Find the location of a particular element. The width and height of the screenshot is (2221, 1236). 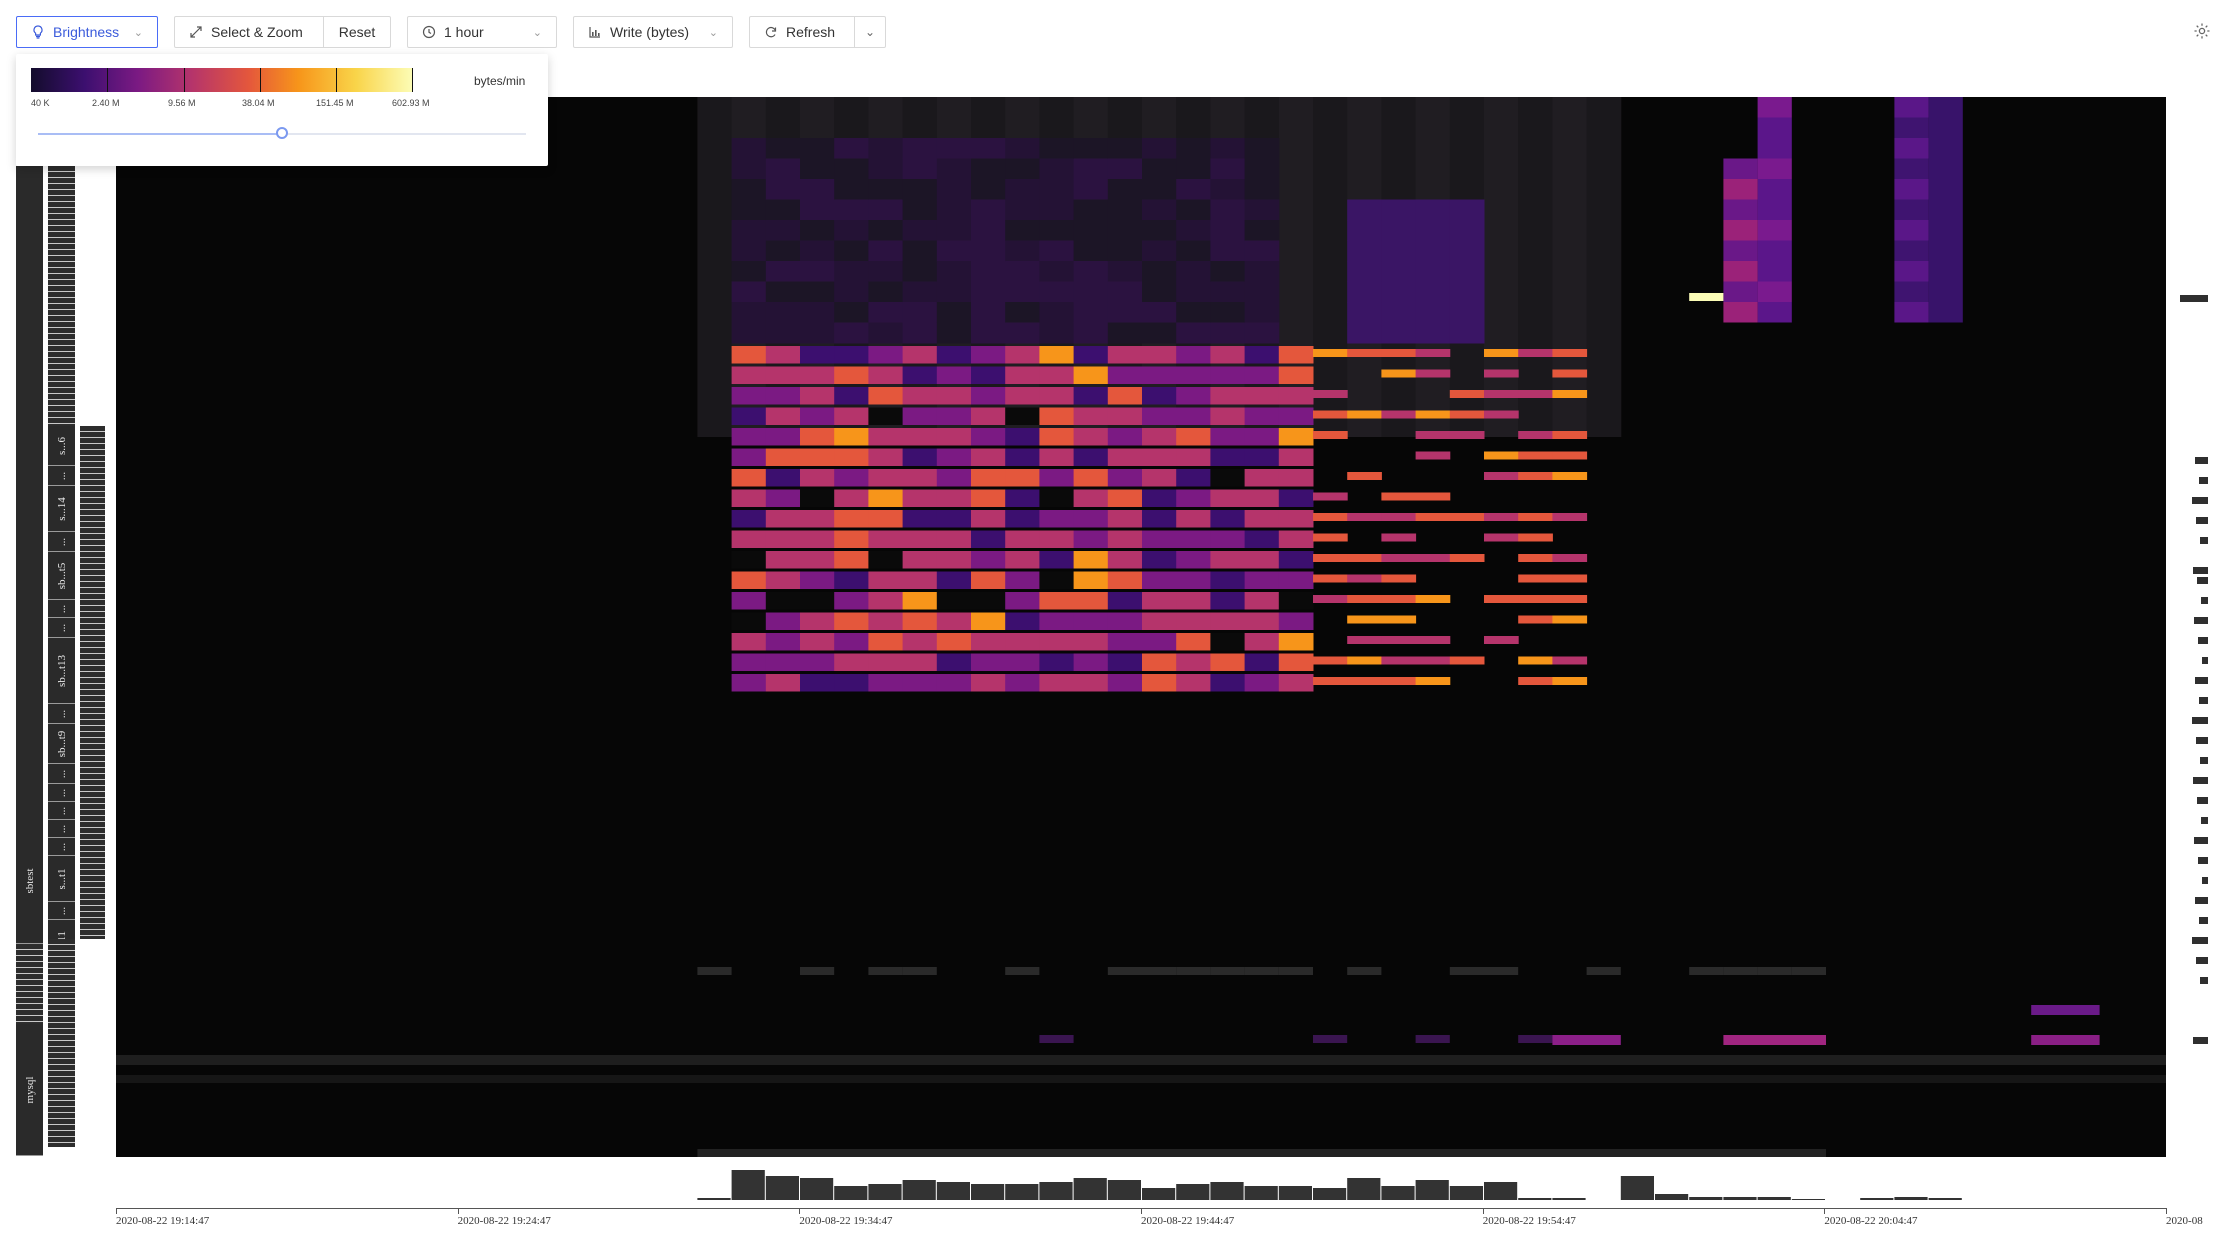

row-volume-histogram is located at coordinates (2188, 627).